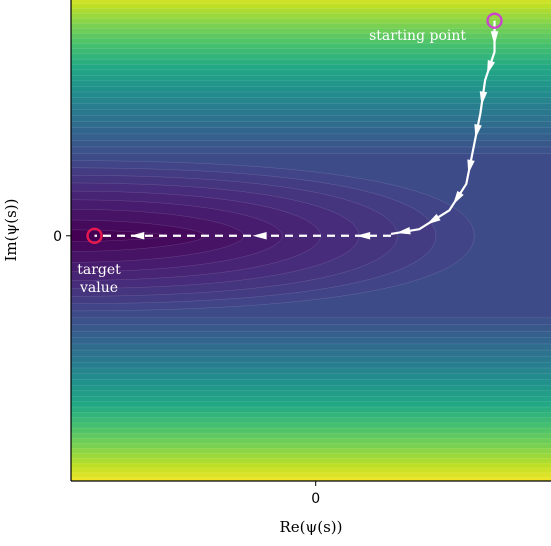  What do you see at coordinates (99, 270) in the screenshot?
I see `target-label-line1: target` at bounding box center [99, 270].